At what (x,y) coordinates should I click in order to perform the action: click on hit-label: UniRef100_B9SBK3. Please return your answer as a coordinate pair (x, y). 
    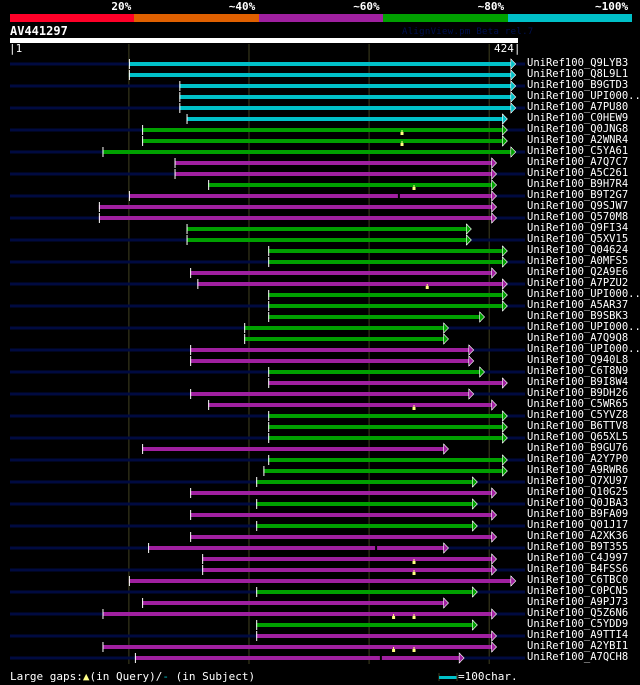
    Looking at the image, I should click on (578, 316).